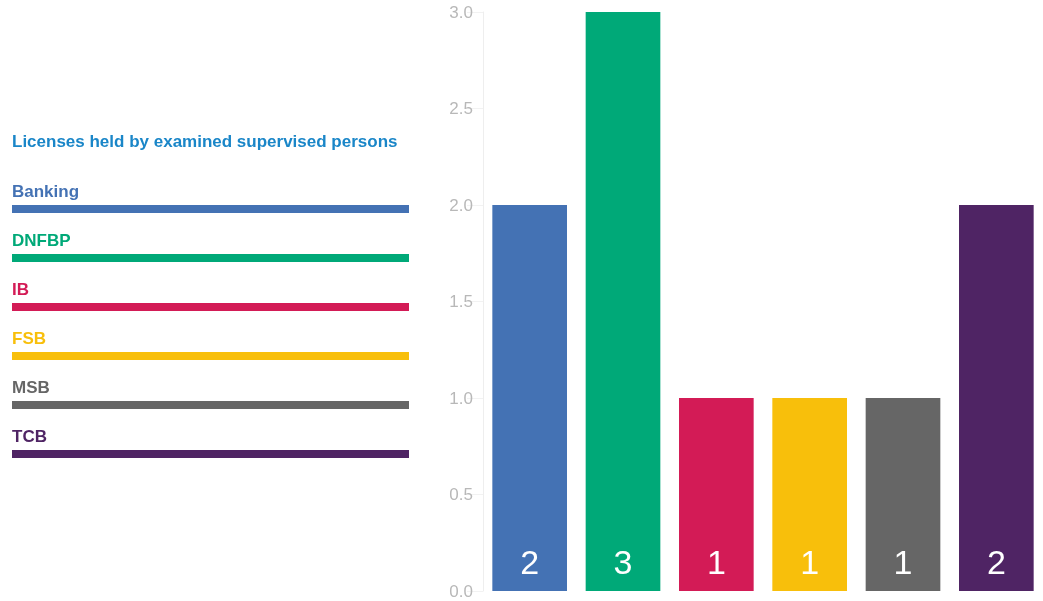  Describe the element at coordinates (210, 393) in the screenshot. I see `text: MSB` at that location.